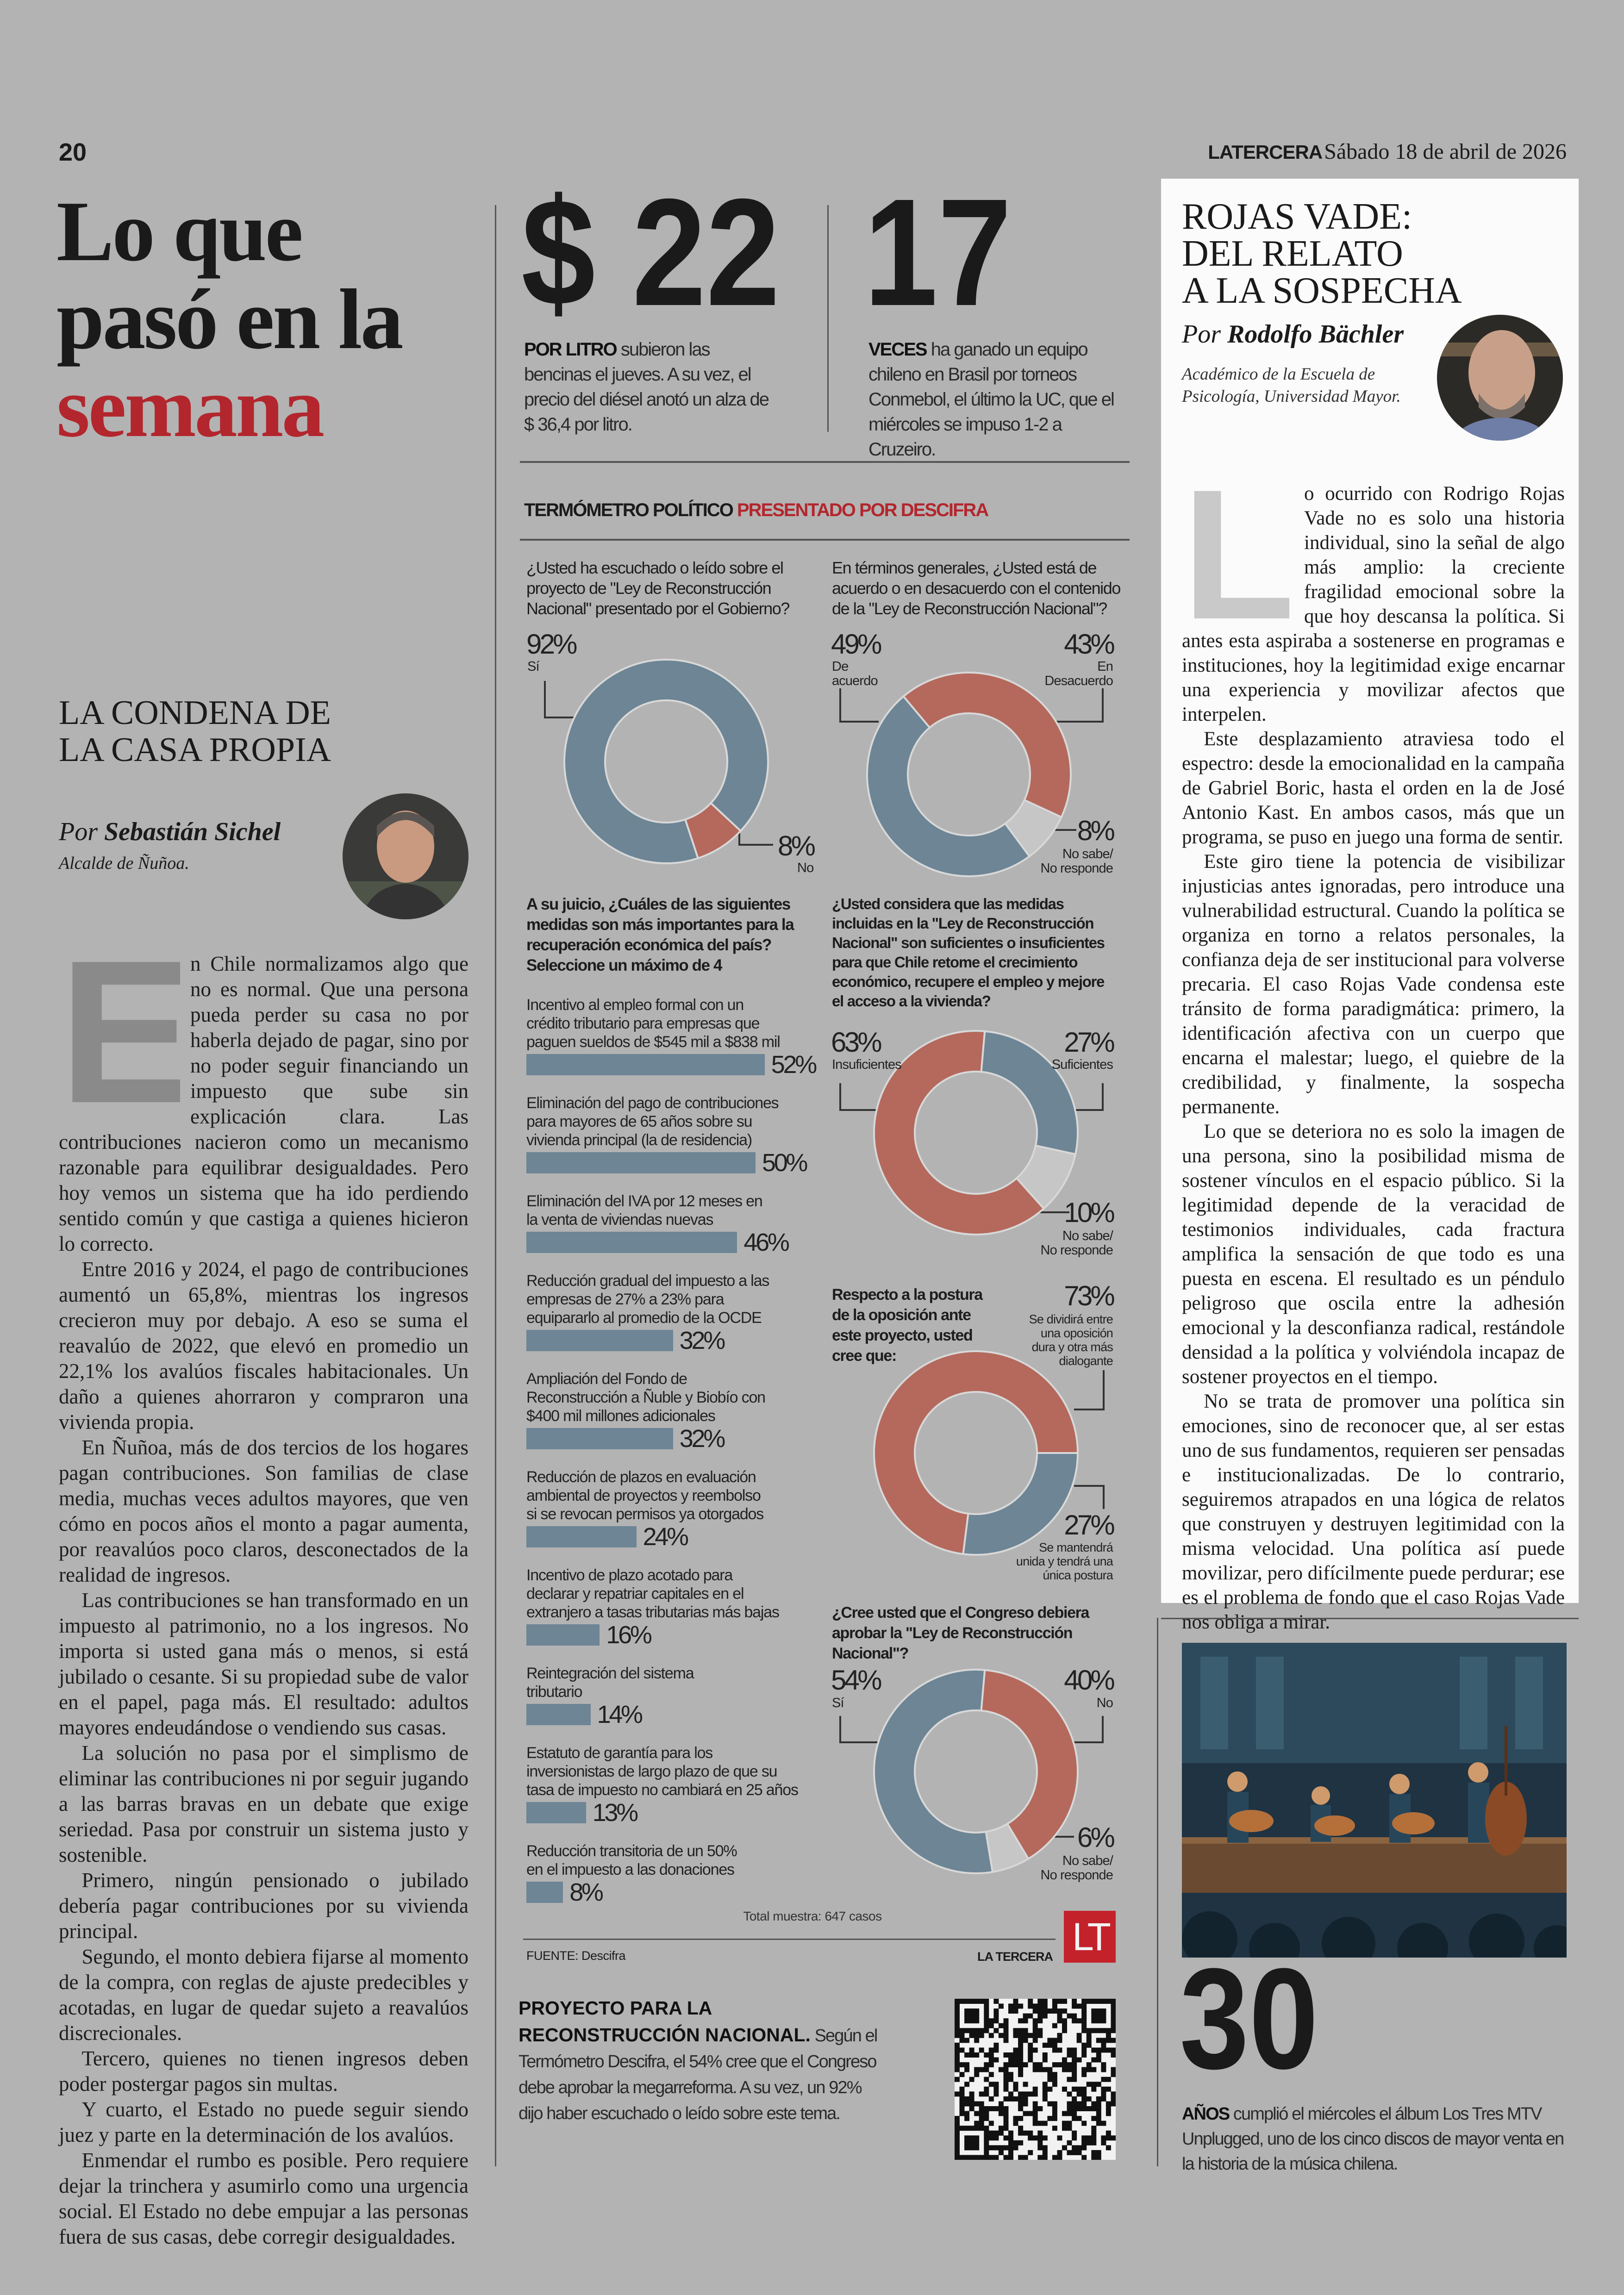 The width and height of the screenshot is (1624, 2295). I want to click on bar-row: 13%, so click(674, 1813).